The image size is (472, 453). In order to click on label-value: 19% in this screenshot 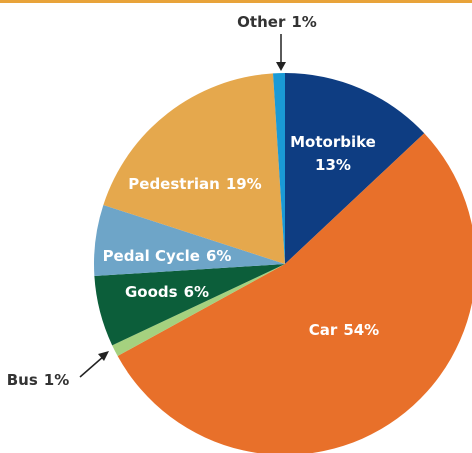, I will do `click(244, 184)`.